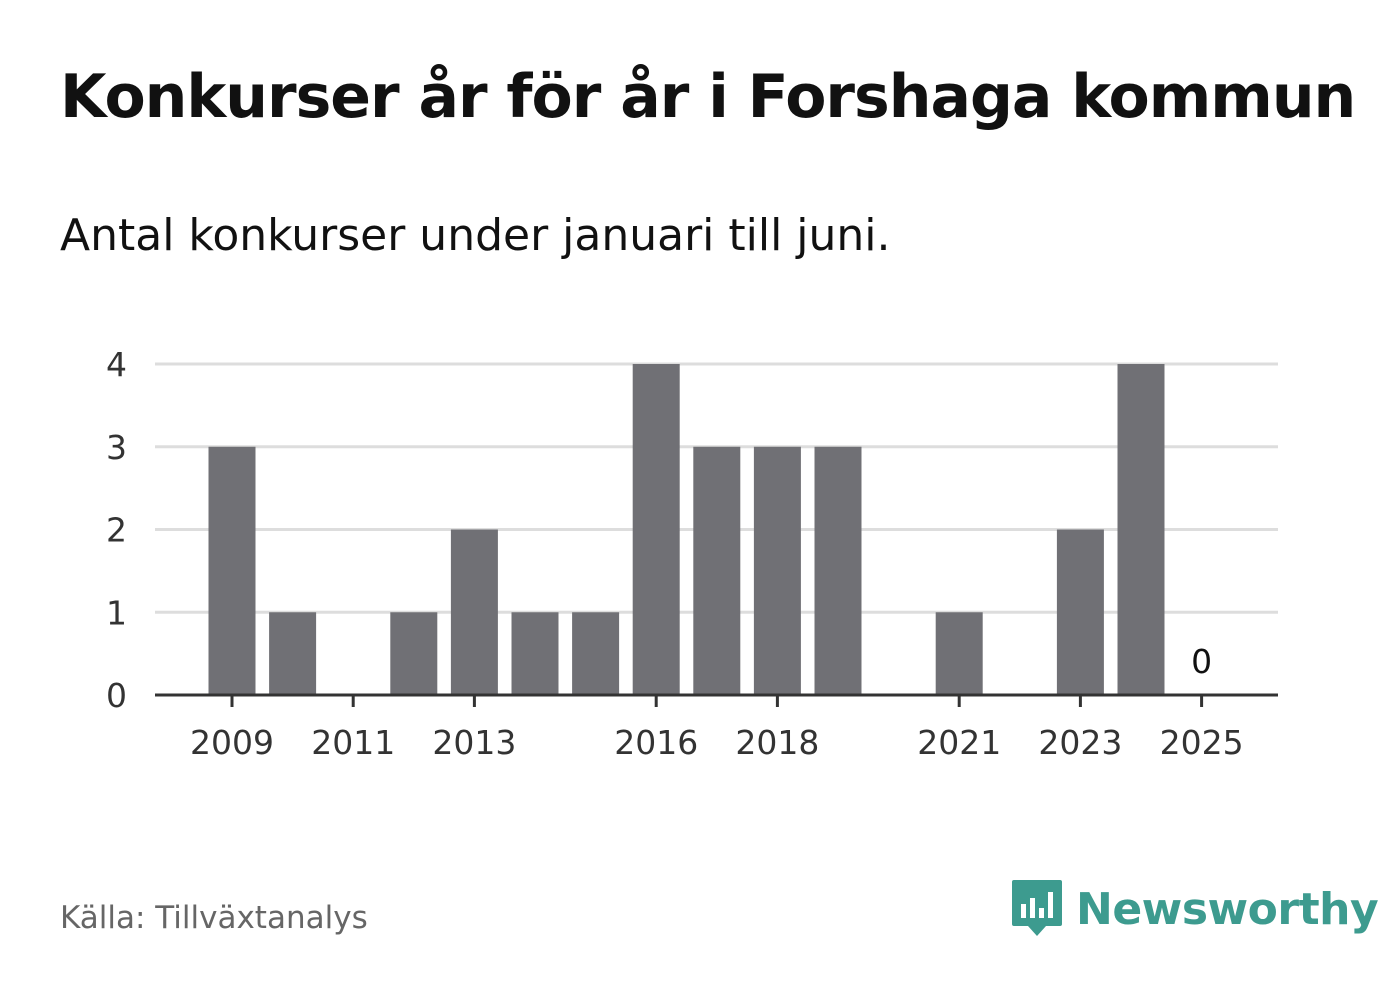 The width and height of the screenshot is (1382, 999). What do you see at coordinates (777, 570) in the screenshot?
I see `bar-2018` at bounding box center [777, 570].